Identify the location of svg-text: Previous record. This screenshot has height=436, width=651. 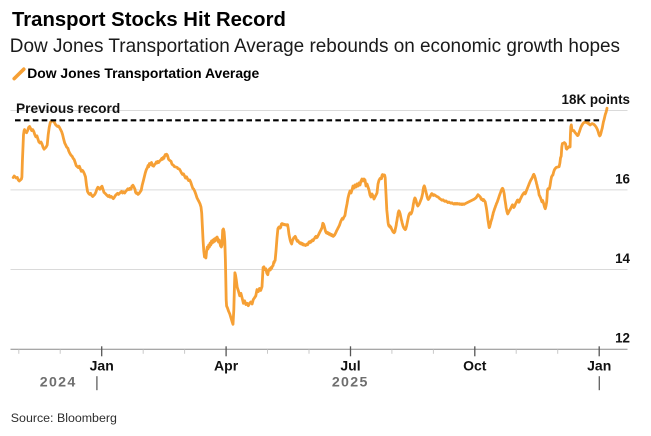
(68, 108).